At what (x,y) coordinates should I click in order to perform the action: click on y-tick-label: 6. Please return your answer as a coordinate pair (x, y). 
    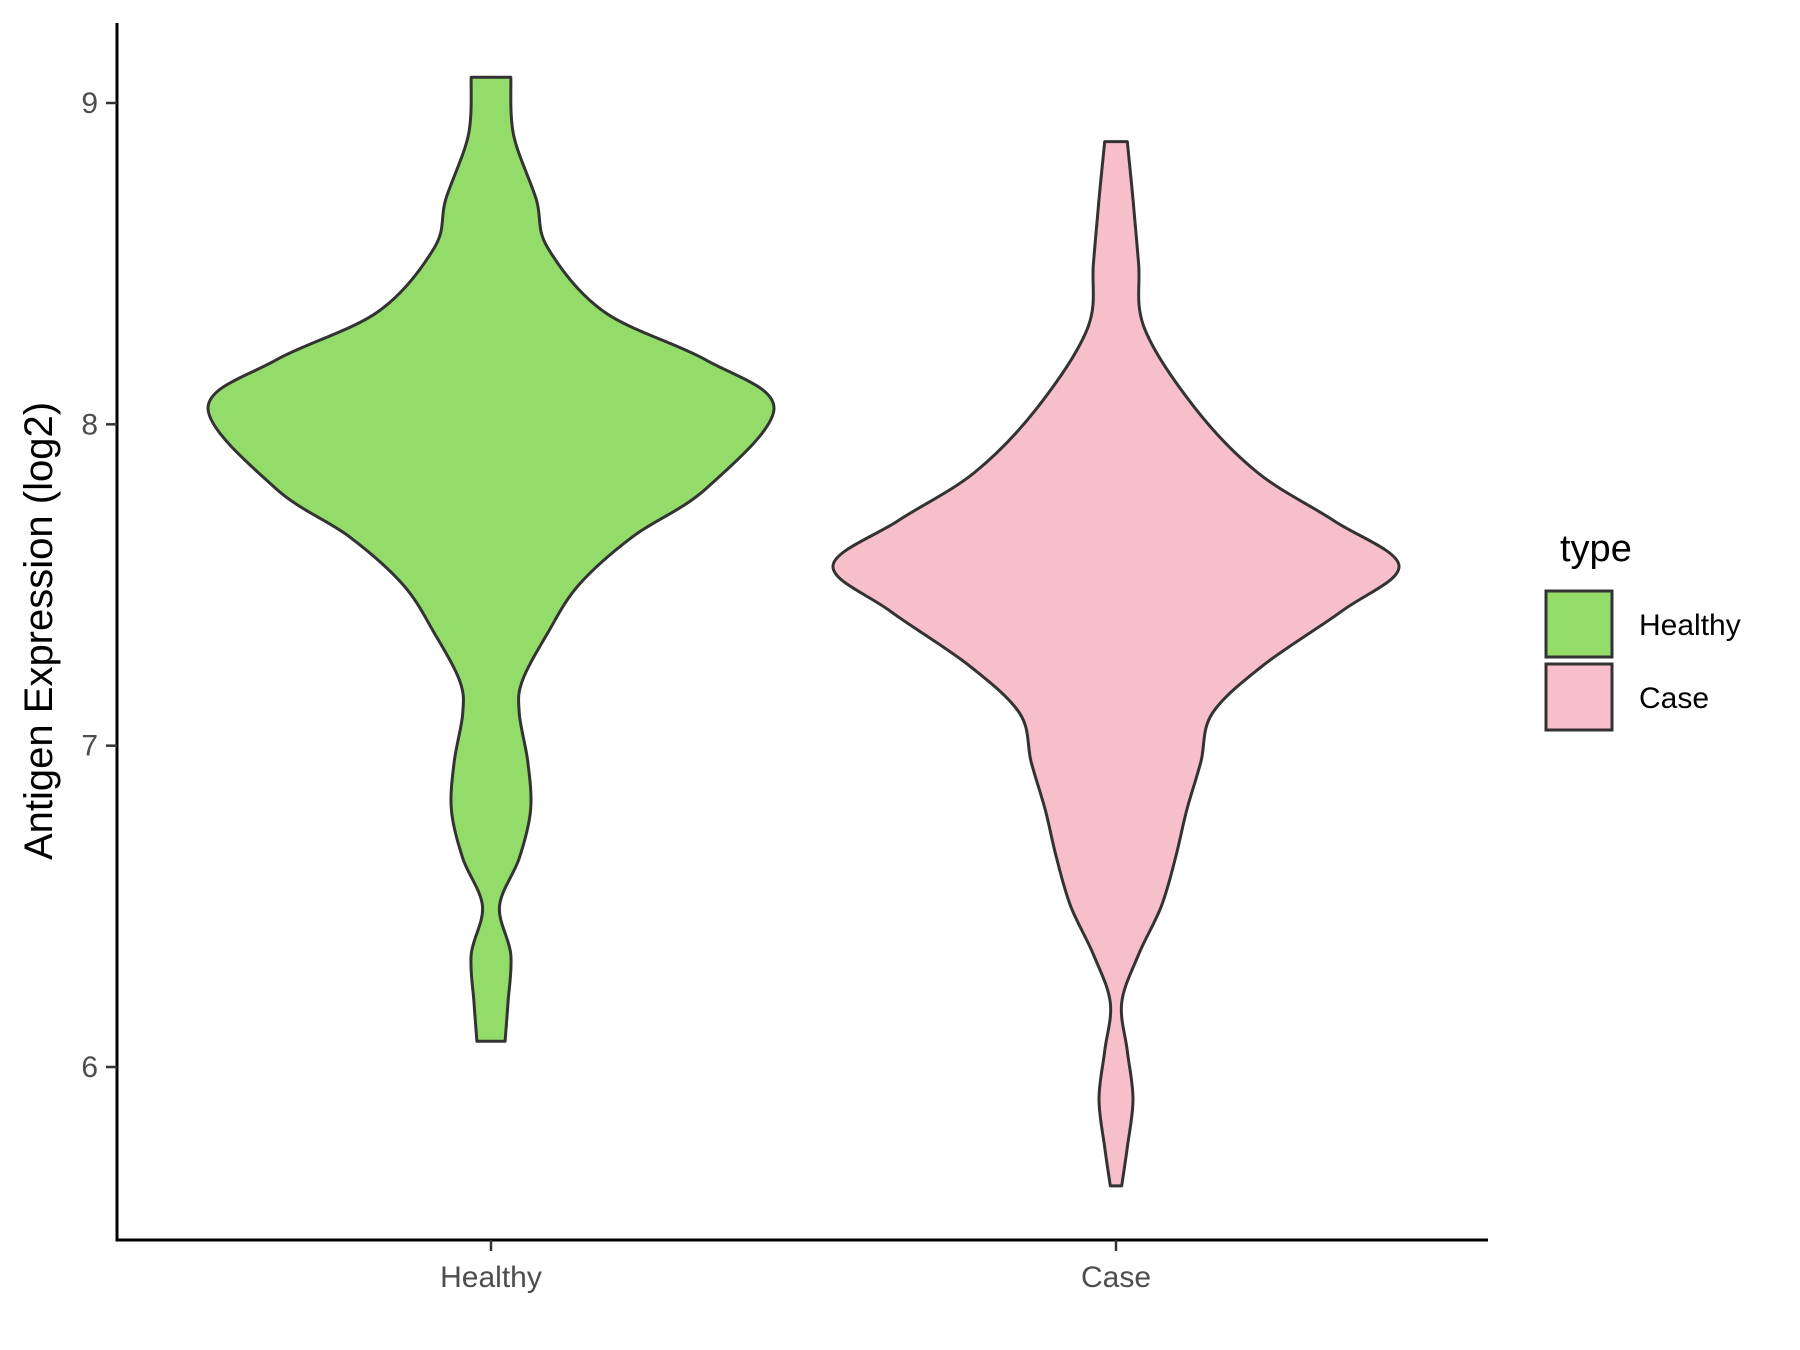
    Looking at the image, I should click on (89, 1067).